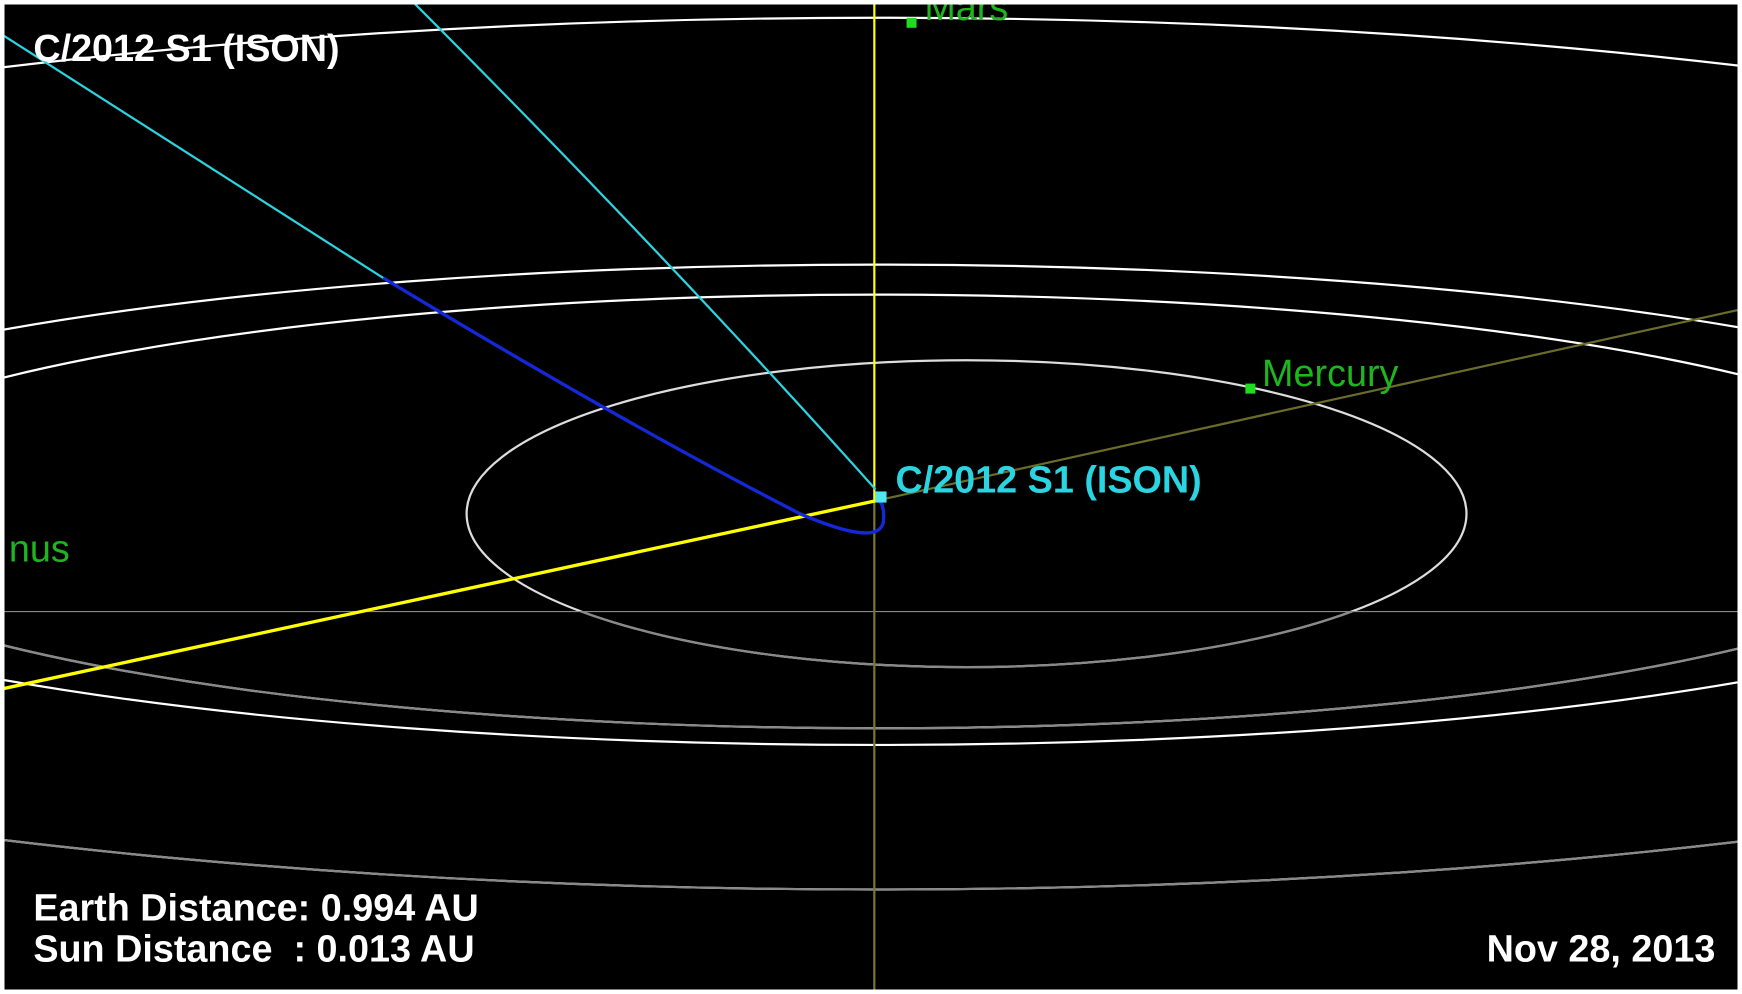  I want to click on venus-label: nus, so click(39, 549).